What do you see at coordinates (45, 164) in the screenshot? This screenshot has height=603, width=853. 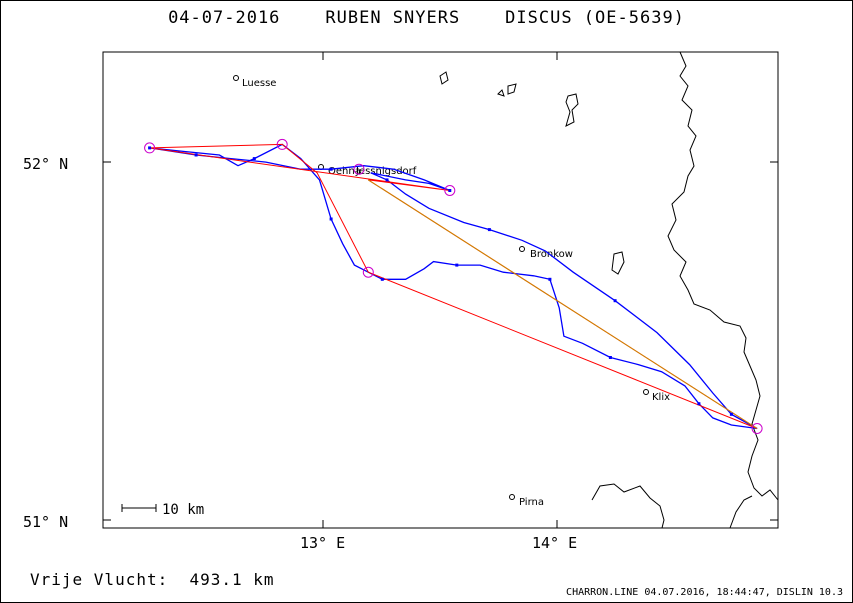 I see `lat-label-52: 52° N` at bounding box center [45, 164].